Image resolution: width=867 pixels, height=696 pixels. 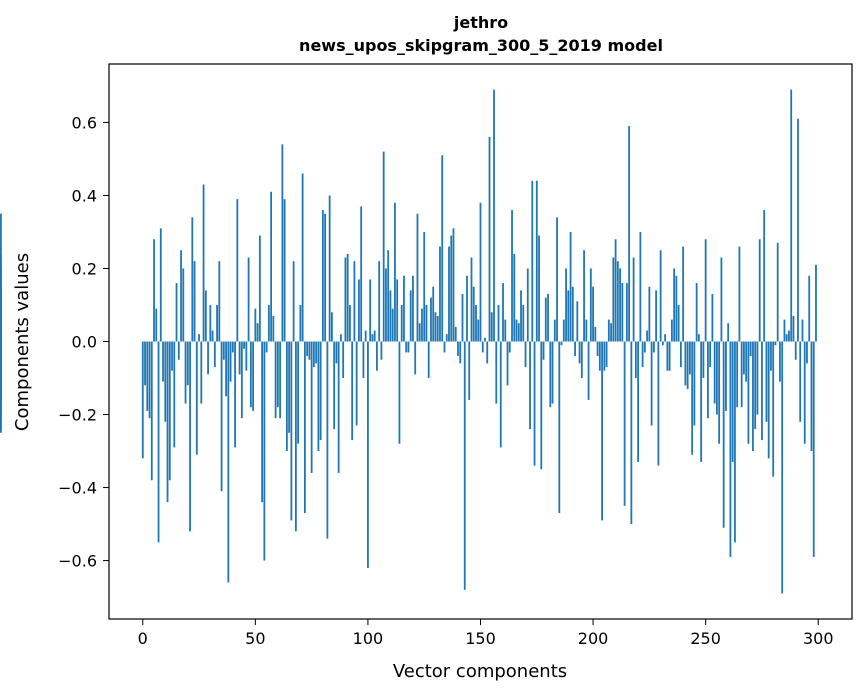 What do you see at coordinates (84, 268) in the screenshot?
I see `y-tick-label: 0.2` at bounding box center [84, 268].